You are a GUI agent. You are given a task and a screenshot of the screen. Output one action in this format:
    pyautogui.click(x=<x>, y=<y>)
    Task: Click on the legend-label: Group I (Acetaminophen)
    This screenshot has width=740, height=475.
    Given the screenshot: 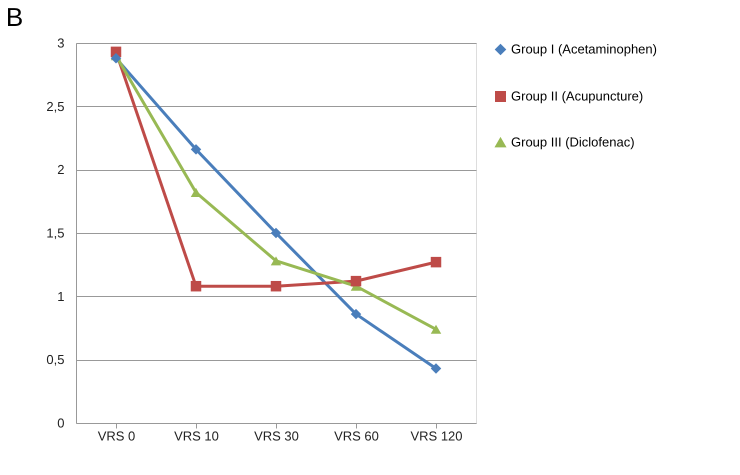 What is the action you would take?
    pyautogui.click(x=584, y=49)
    